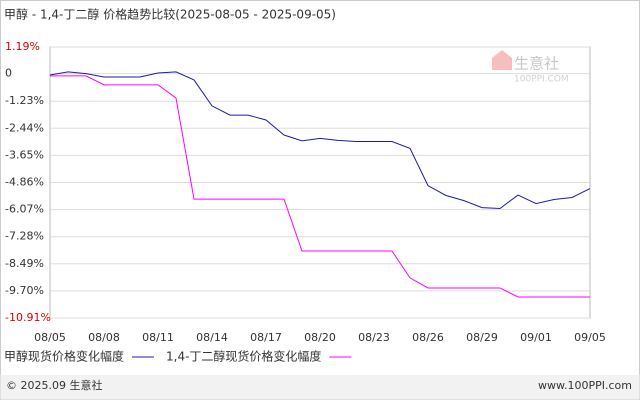 This screenshot has height=400, width=640. Describe the element at coordinates (502, 60) in the screenshot. I see `watermark-logo` at that location.